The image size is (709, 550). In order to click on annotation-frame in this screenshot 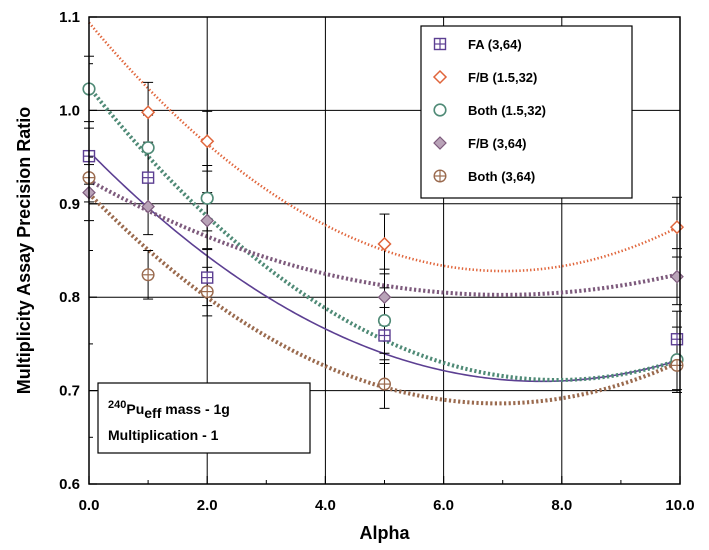, I will do `click(204, 418)`.